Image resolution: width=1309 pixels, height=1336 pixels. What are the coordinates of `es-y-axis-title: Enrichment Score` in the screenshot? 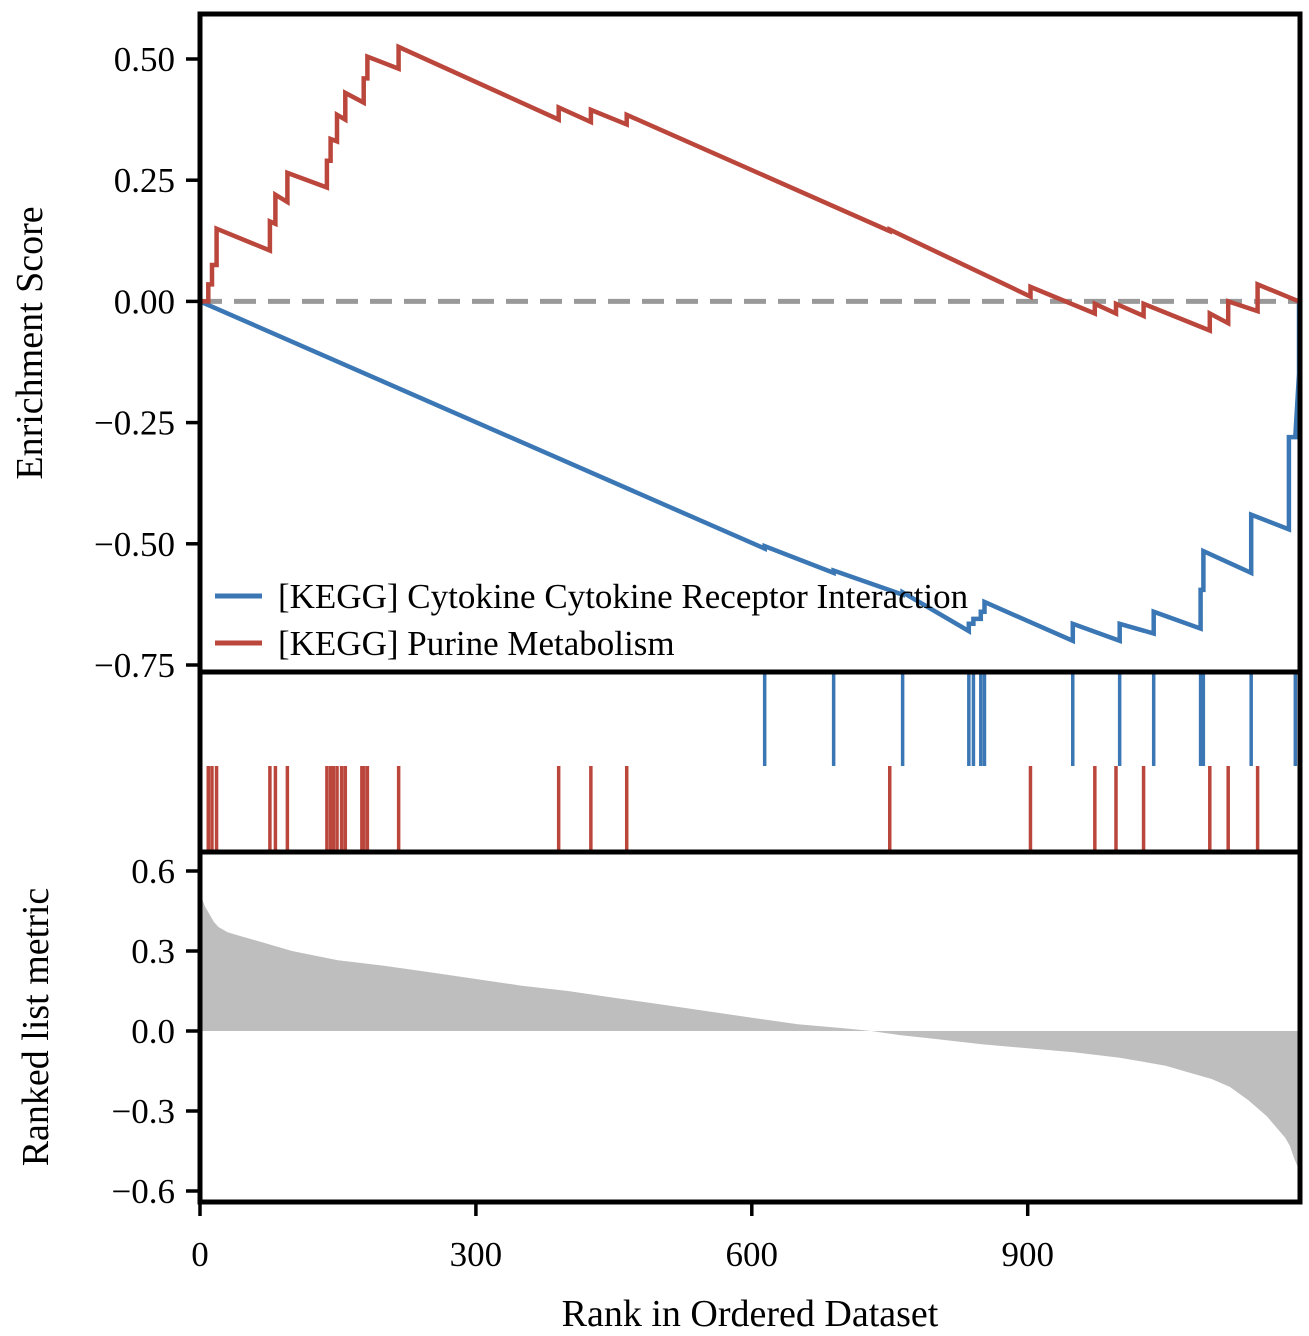 It's located at (30, 342).